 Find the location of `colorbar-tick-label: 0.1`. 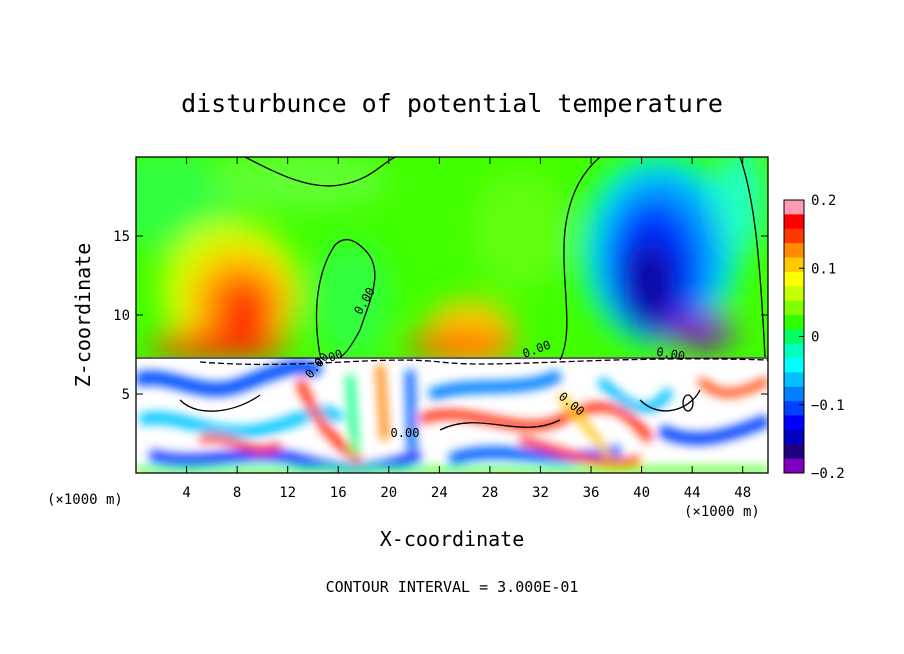

colorbar-tick-label: 0.1 is located at coordinates (823, 269).